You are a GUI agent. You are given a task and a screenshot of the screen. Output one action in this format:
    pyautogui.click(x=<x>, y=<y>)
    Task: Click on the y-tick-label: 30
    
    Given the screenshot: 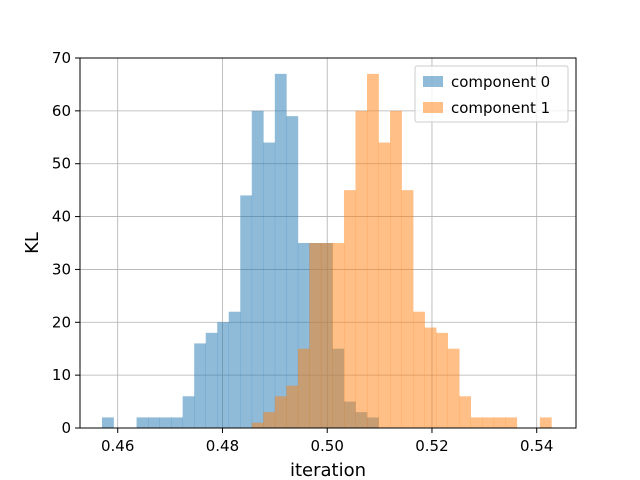 What is the action you would take?
    pyautogui.click(x=61, y=269)
    